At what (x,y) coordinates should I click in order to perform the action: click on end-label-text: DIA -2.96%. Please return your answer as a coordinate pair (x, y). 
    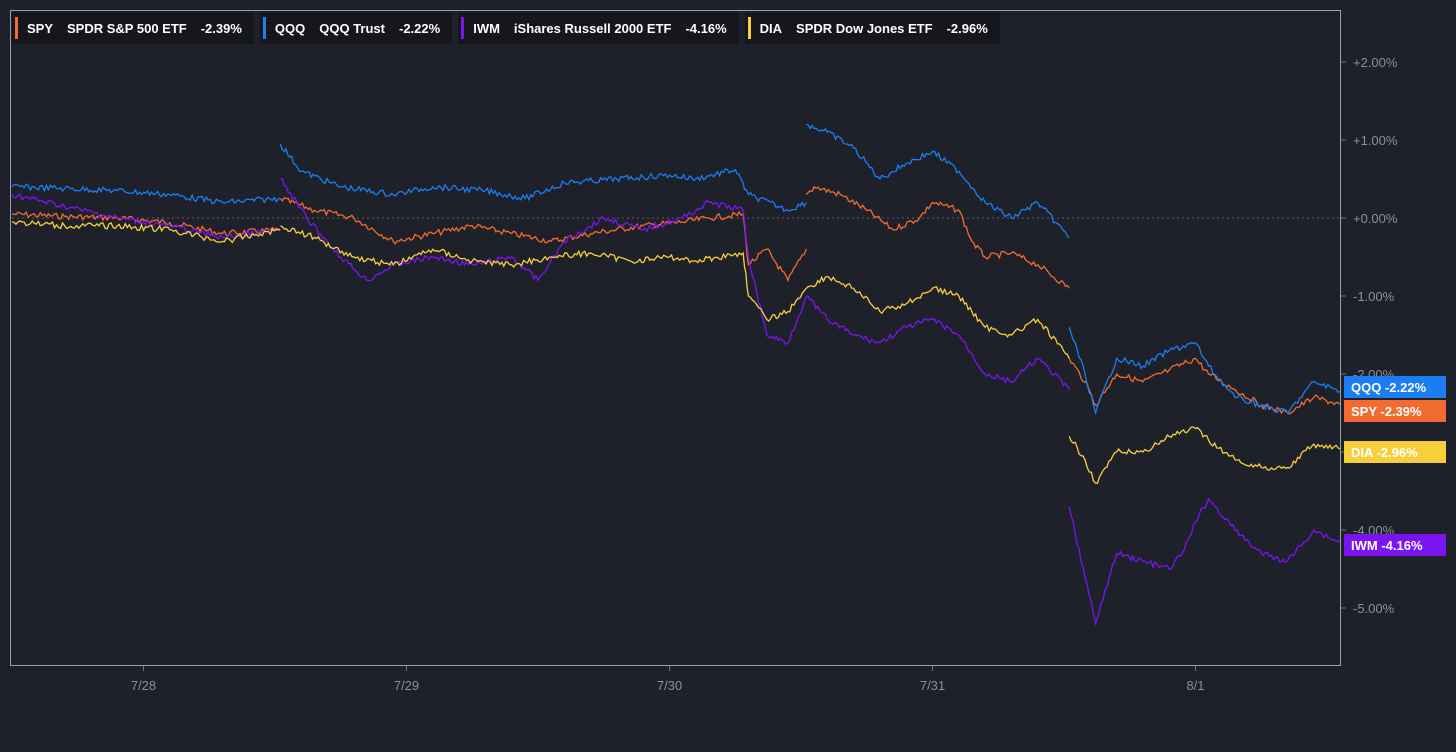
    Looking at the image, I should click on (1384, 452).